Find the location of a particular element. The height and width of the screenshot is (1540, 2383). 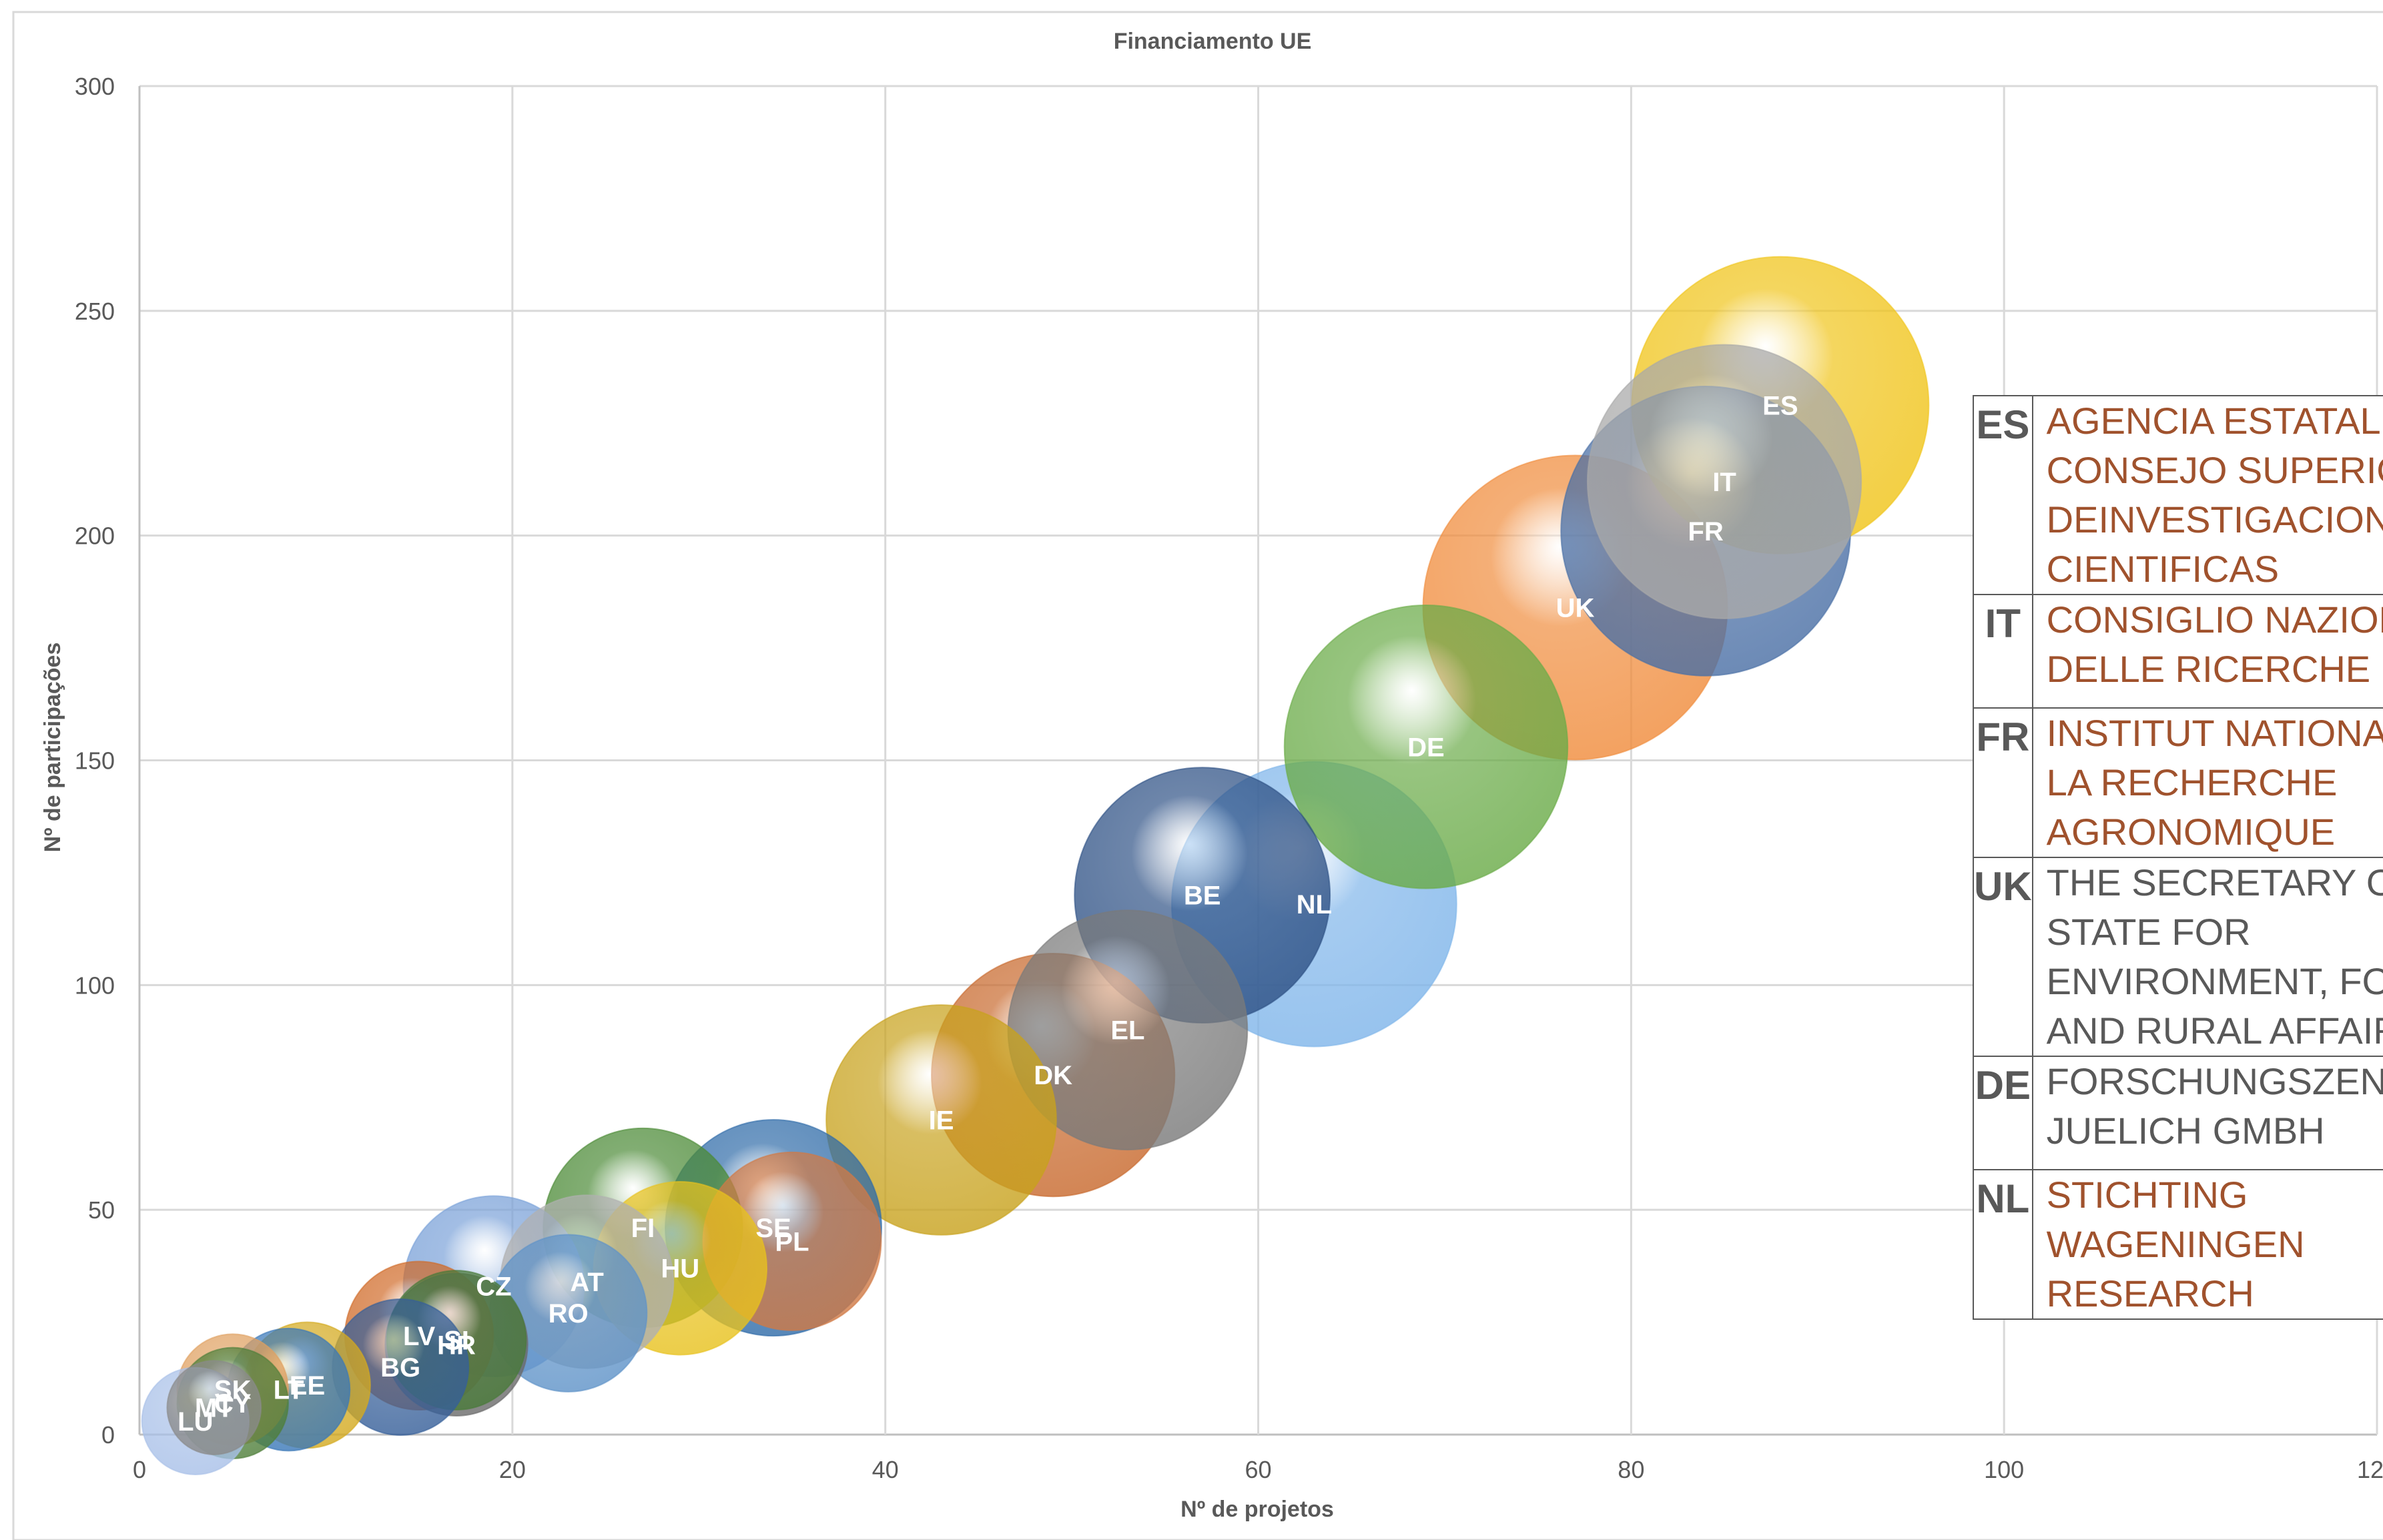

y-tick-label: 0 is located at coordinates (108, 1435).